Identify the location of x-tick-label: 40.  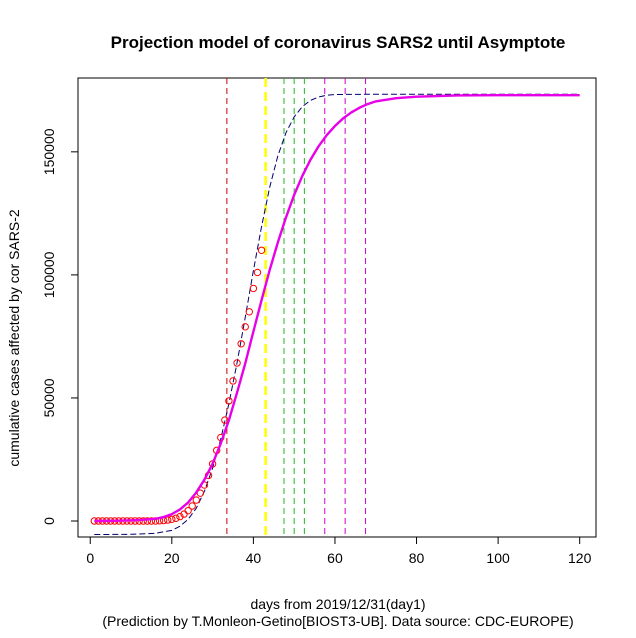
(254, 558).